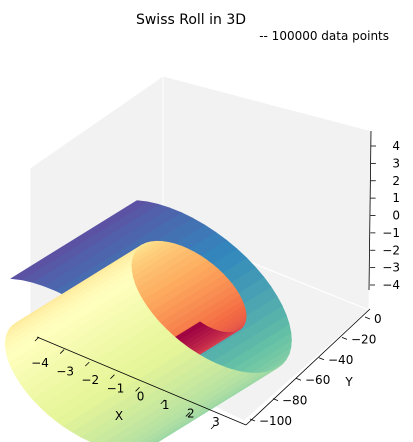 The image size is (413, 442). Describe the element at coordinates (363, 339) in the screenshot. I see `y-tick-label: −20` at that location.